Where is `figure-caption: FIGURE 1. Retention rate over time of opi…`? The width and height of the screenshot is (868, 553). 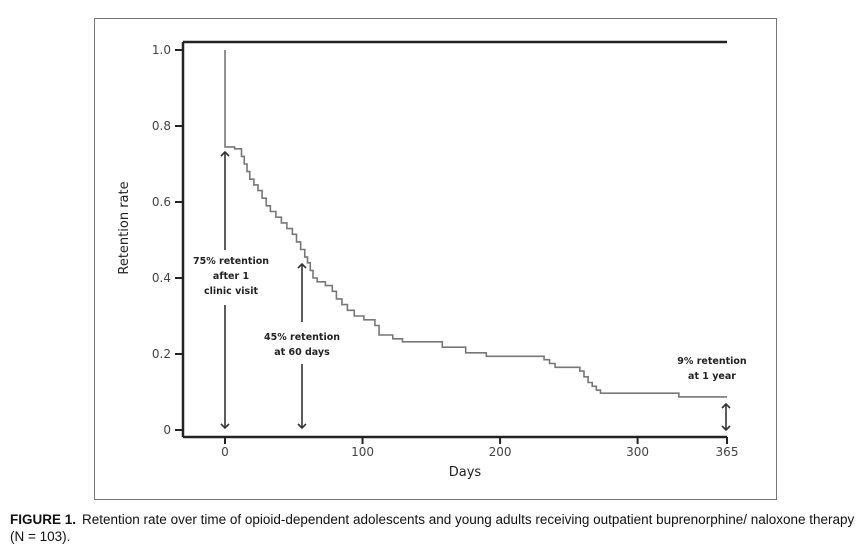
figure-caption: FIGURE 1. Retention rate over time of opi… is located at coordinates (437, 528).